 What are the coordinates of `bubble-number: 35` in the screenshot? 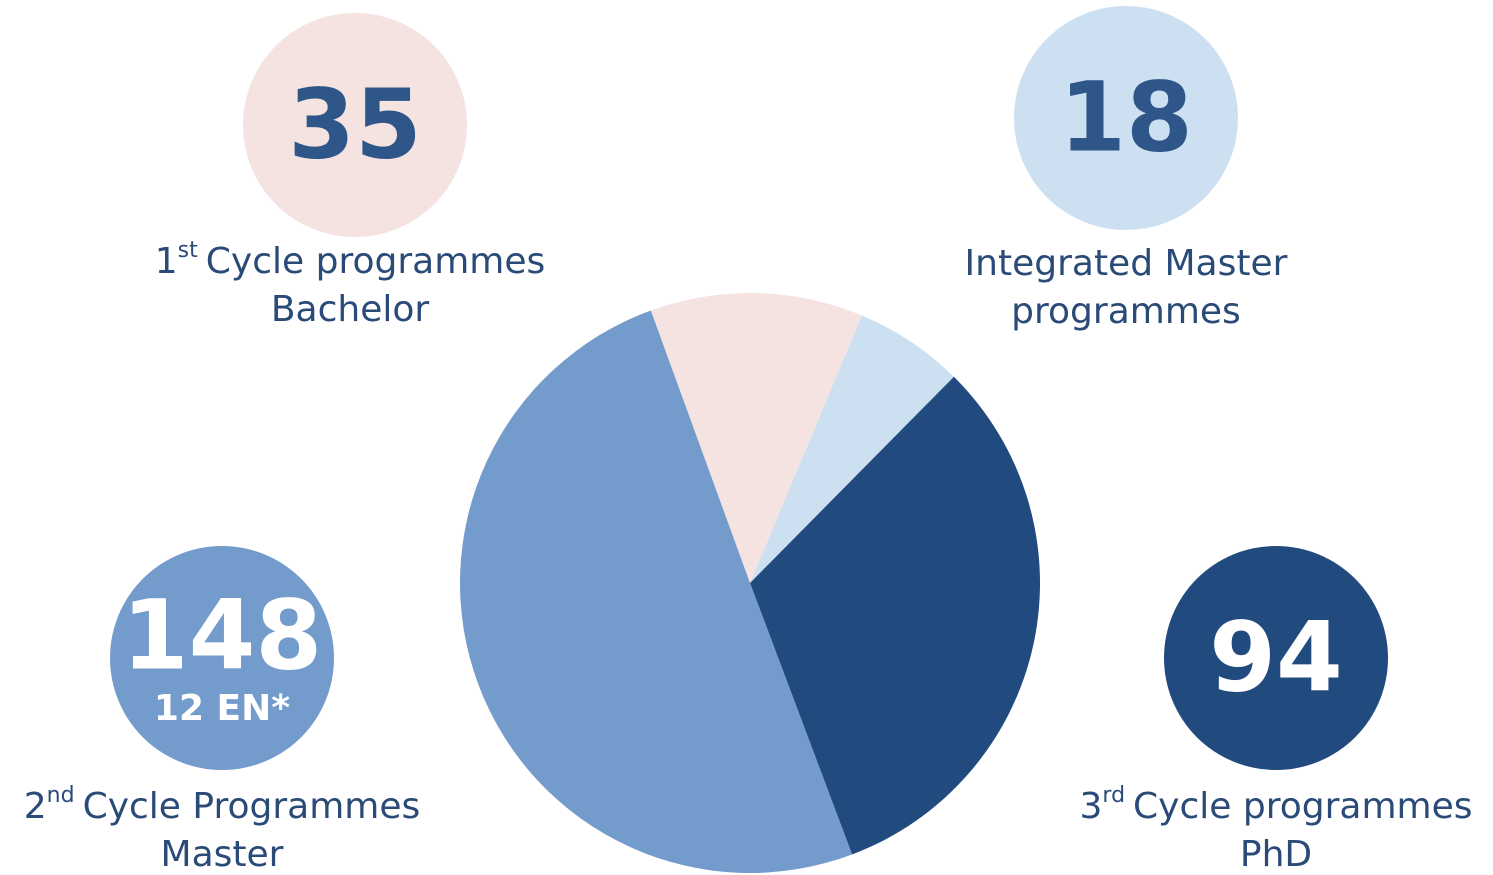 It's located at (355, 124).